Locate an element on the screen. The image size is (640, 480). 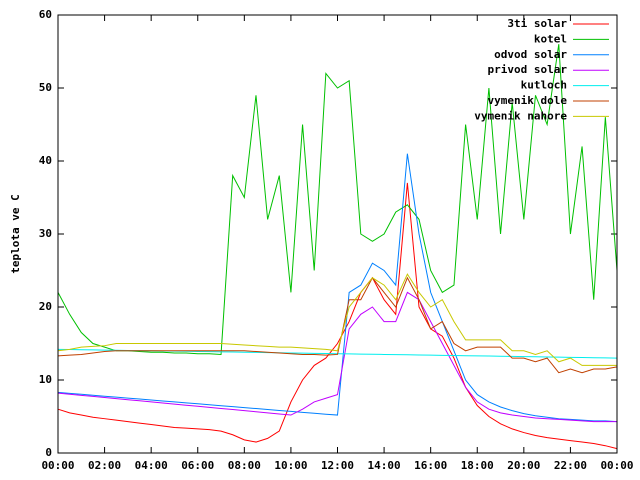
y-axis-label: teplota ve C is located at coordinates (15, 233).